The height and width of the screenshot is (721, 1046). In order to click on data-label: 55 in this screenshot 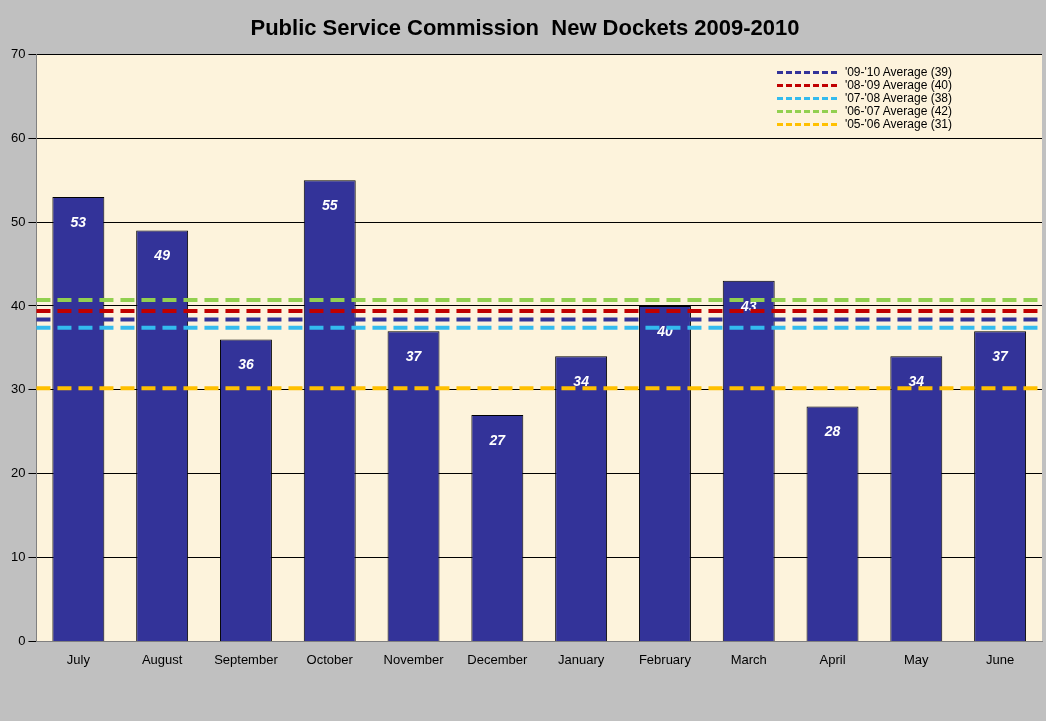, I will do `click(329, 205)`.